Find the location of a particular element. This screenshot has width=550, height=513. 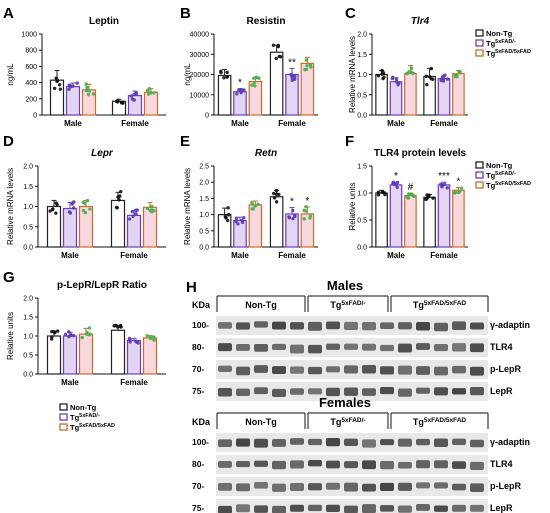

y-tick-label: 400 is located at coordinates (31, 83).